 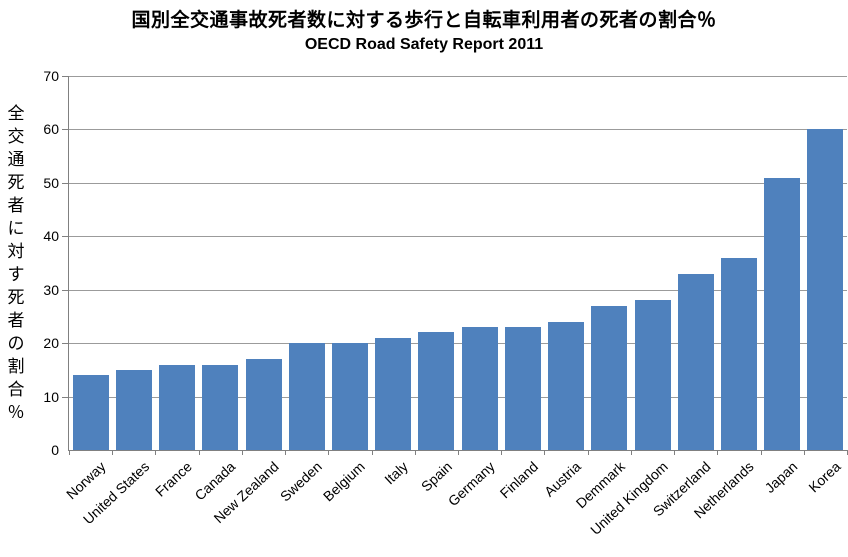 I want to click on x-axis-label: Korea, so click(x=824, y=477).